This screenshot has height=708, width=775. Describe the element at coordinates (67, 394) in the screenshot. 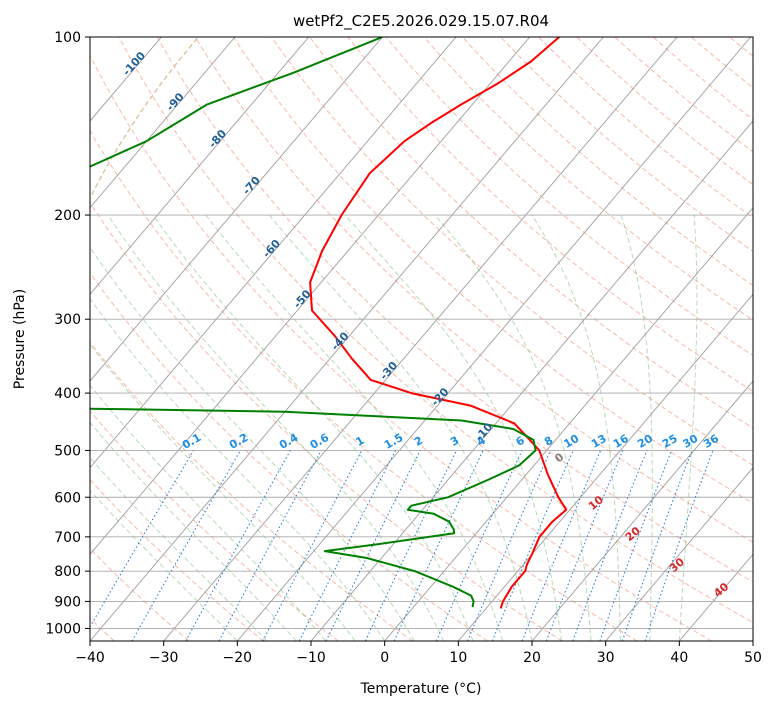

I see `y-tick-label: 400` at that location.